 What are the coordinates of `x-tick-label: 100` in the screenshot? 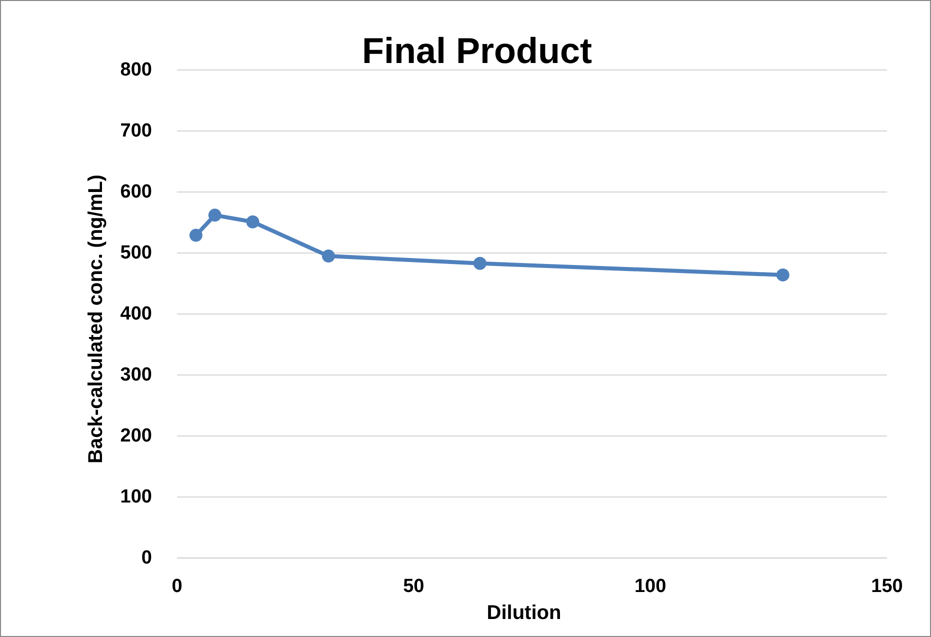 It's located at (650, 586).